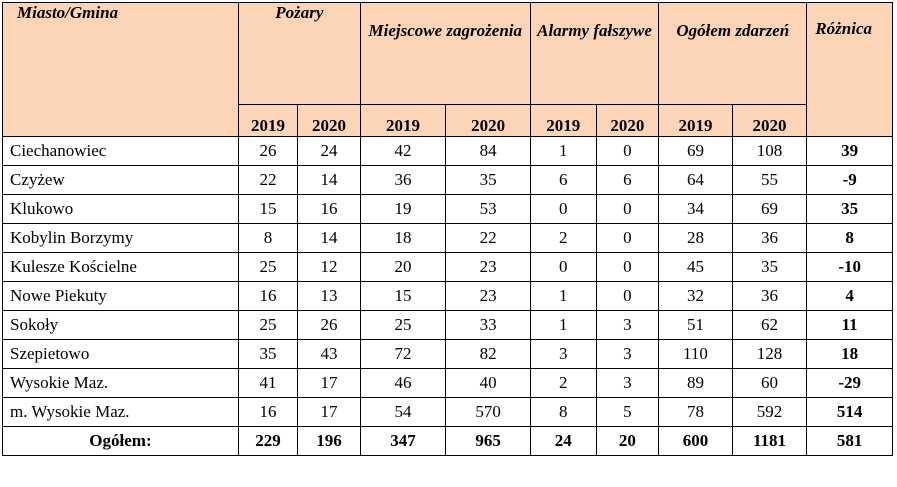 This screenshot has width=897, height=487. I want to click on table-row: Ciechanowiec 26 24 42 84 1 0 69 108 39, so click(447, 151).